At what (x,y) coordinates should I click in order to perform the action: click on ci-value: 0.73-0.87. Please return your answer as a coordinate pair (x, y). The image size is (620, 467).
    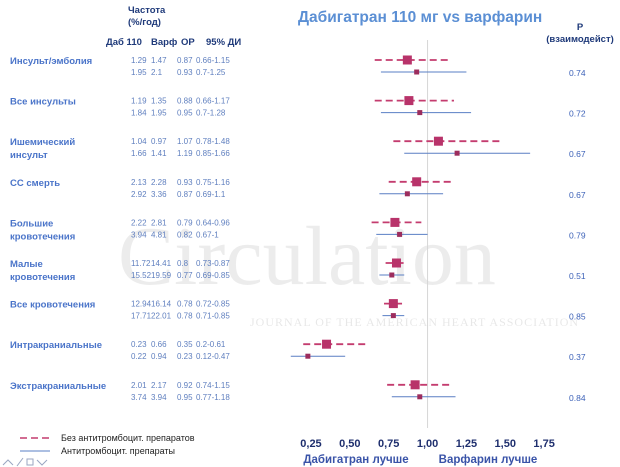
    Looking at the image, I should click on (213, 263).